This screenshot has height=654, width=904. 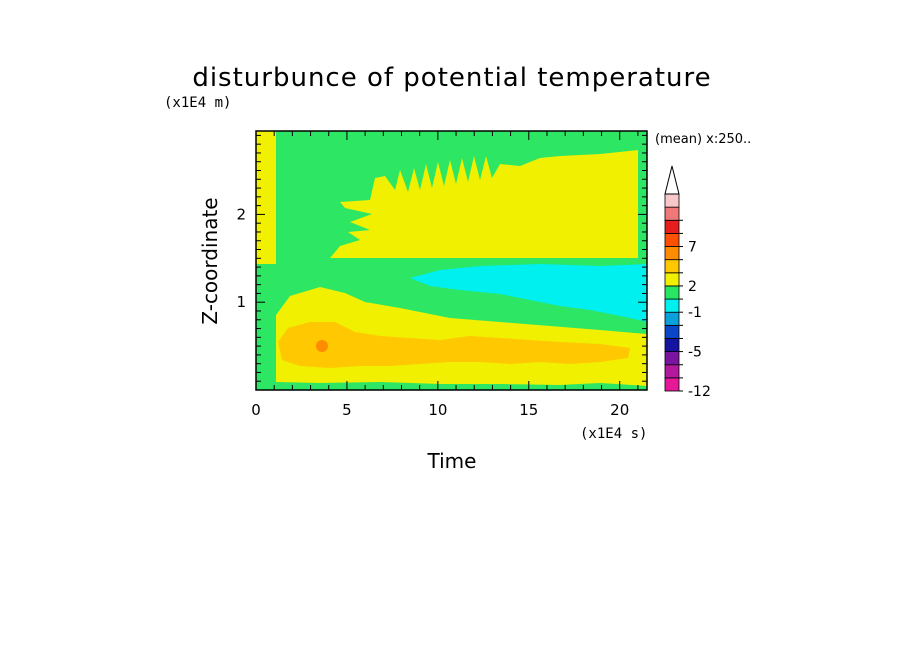 What do you see at coordinates (528, 293) in the screenshot?
I see `field-cyan-region` at bounding box center [528, 293].